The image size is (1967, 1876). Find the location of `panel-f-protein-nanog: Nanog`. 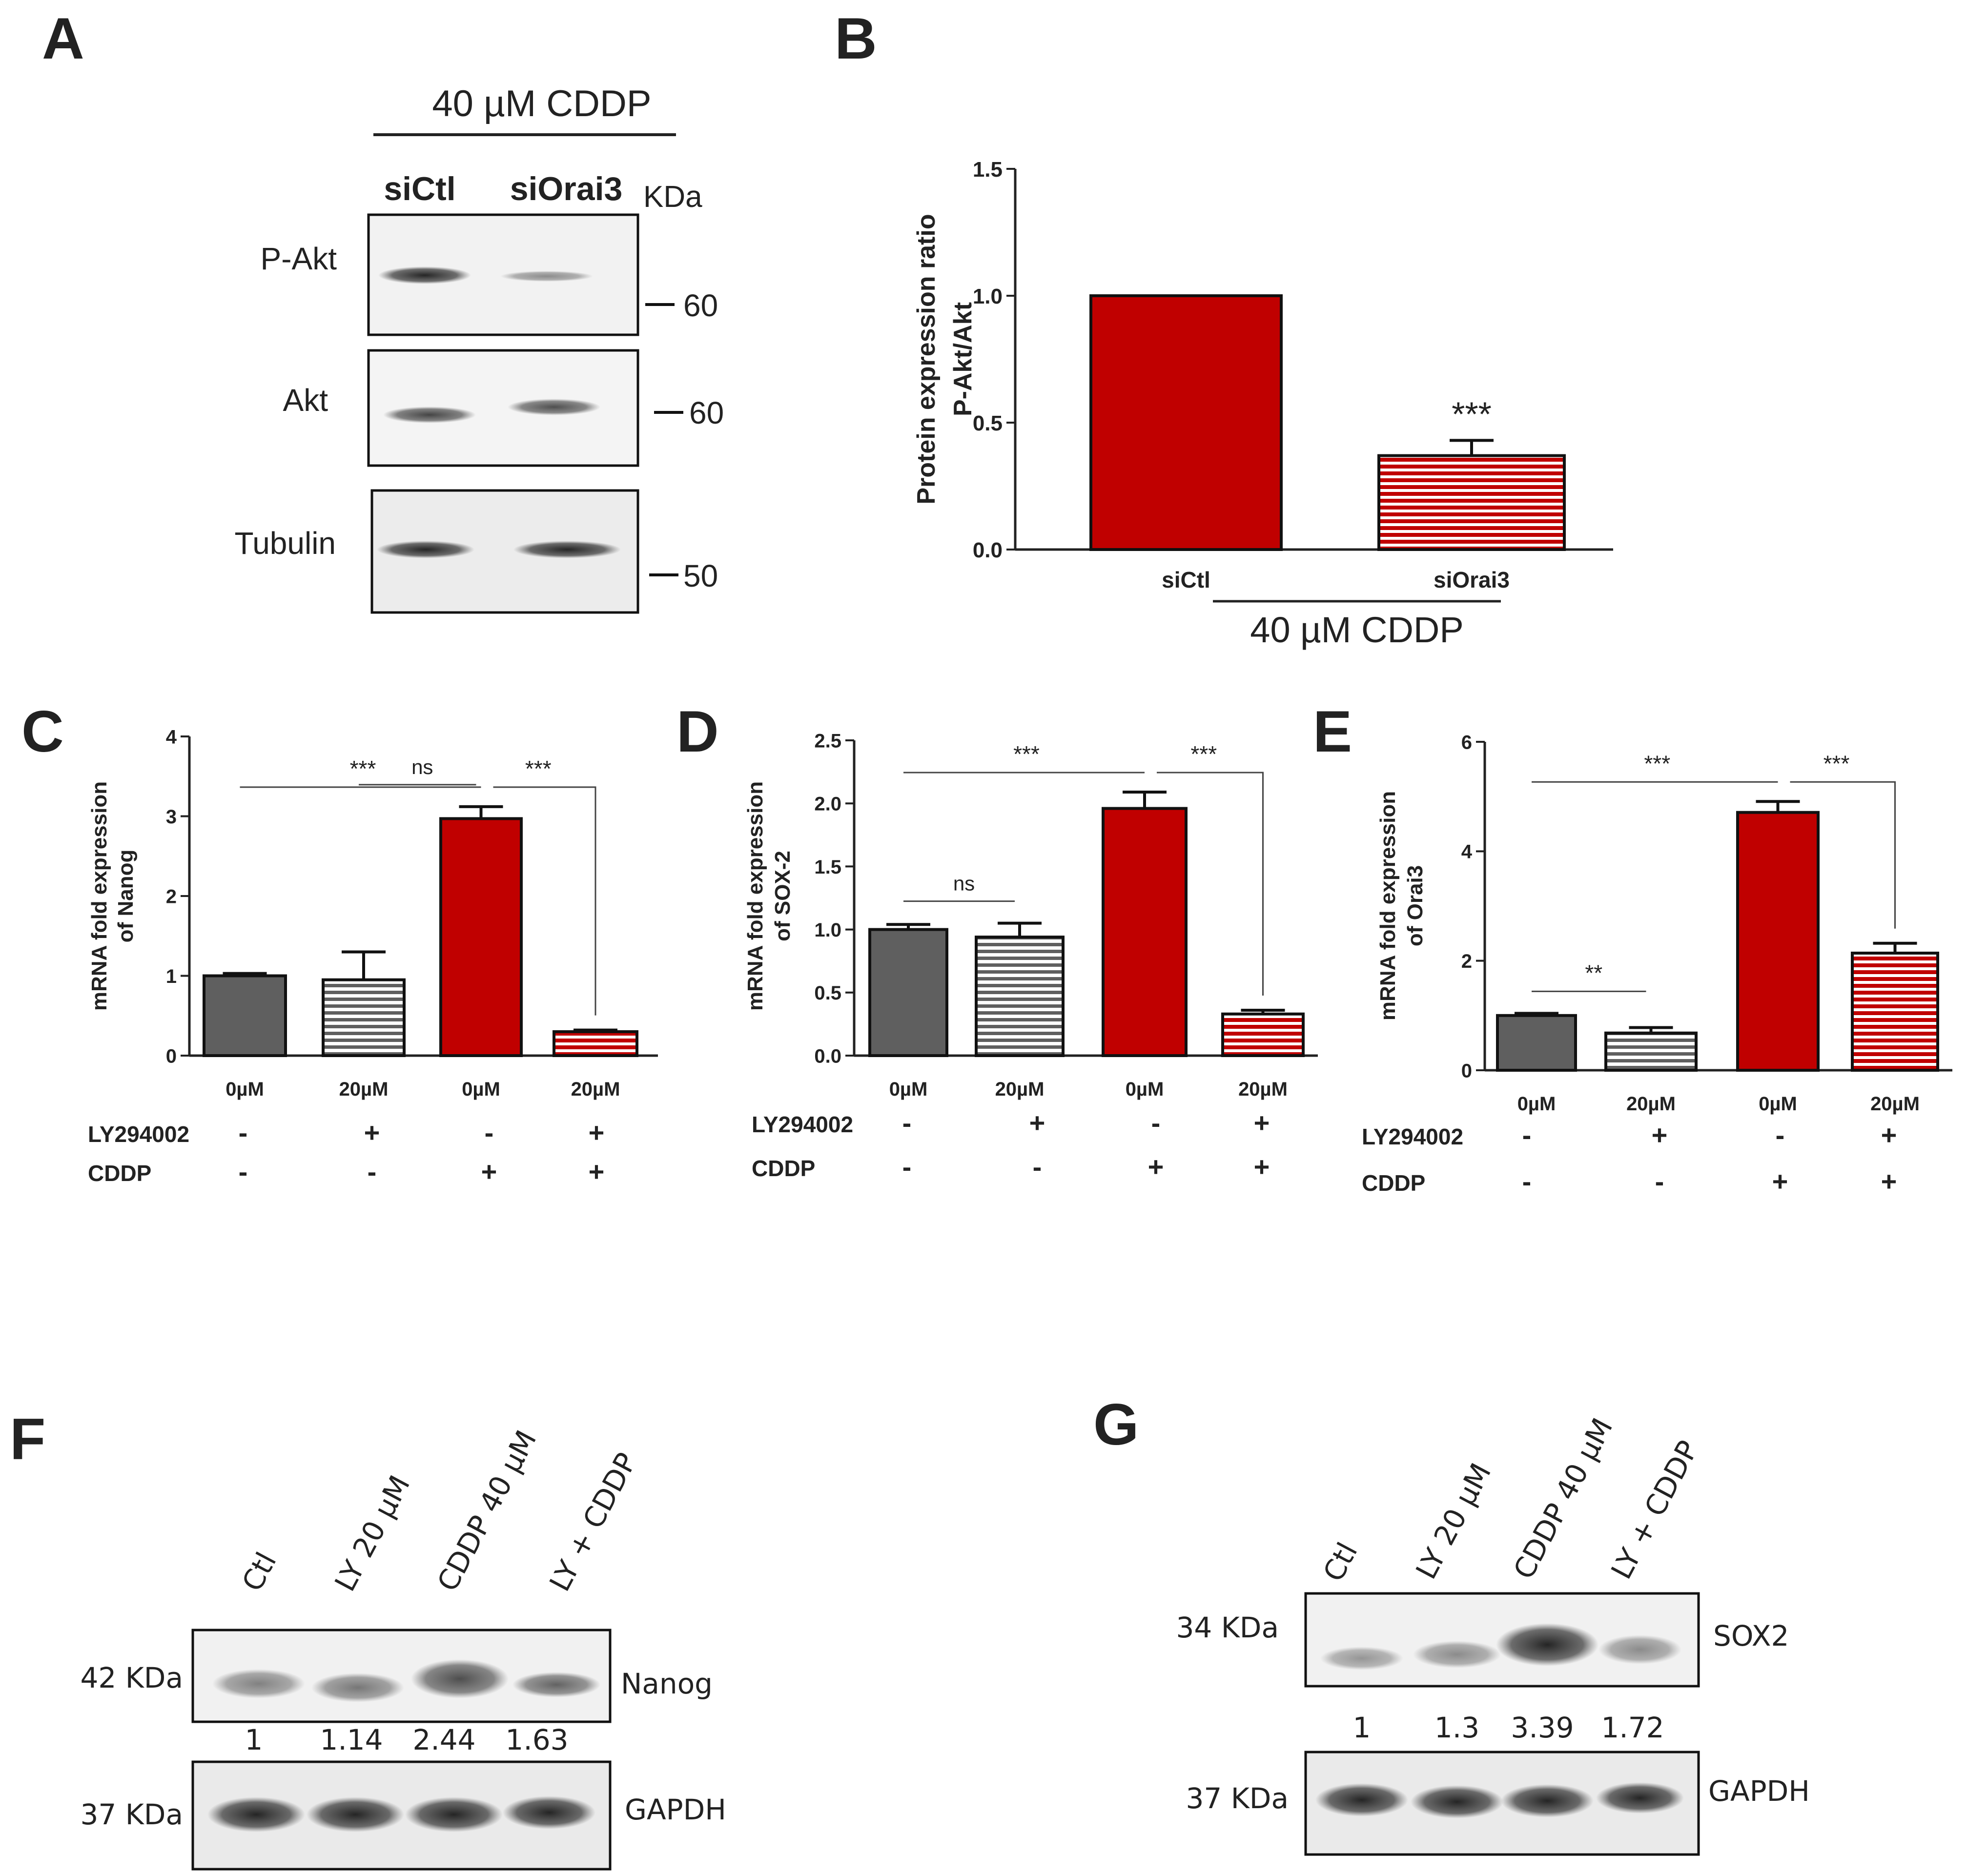

panel-f-protein-nanog: Nanog is located at coordinates (667, 1683).